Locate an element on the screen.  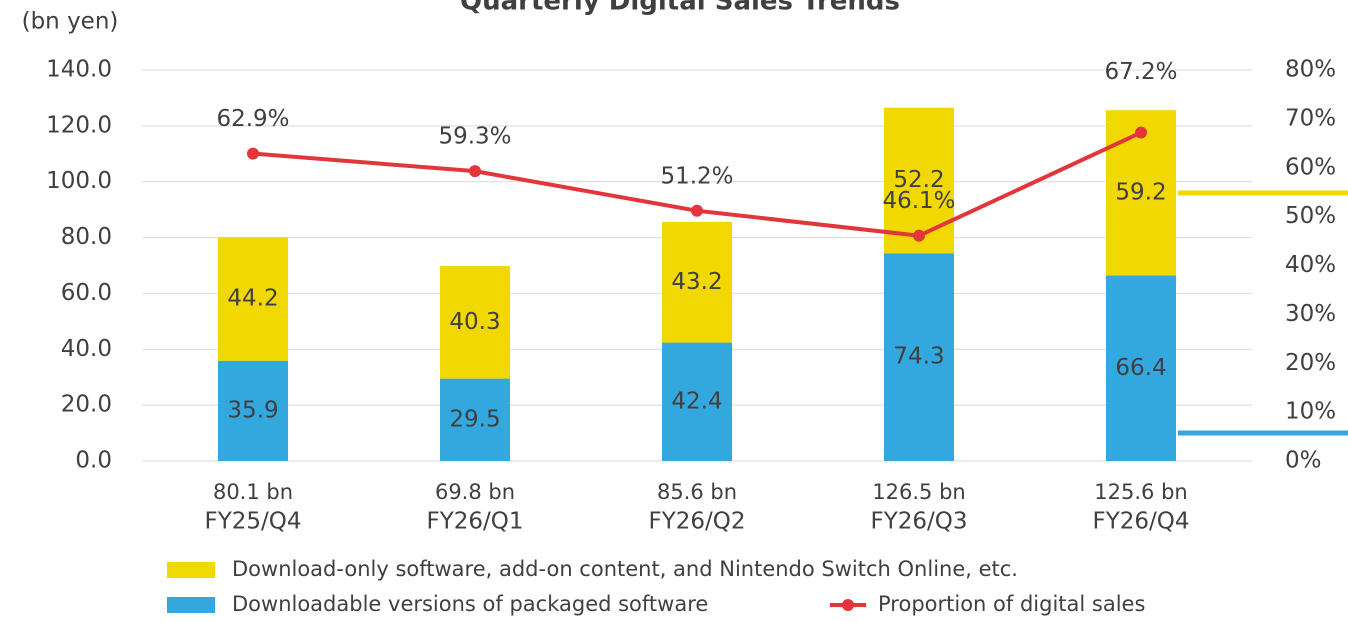
bar-value-label: 66.4 is located at coordinates (1140, 368).